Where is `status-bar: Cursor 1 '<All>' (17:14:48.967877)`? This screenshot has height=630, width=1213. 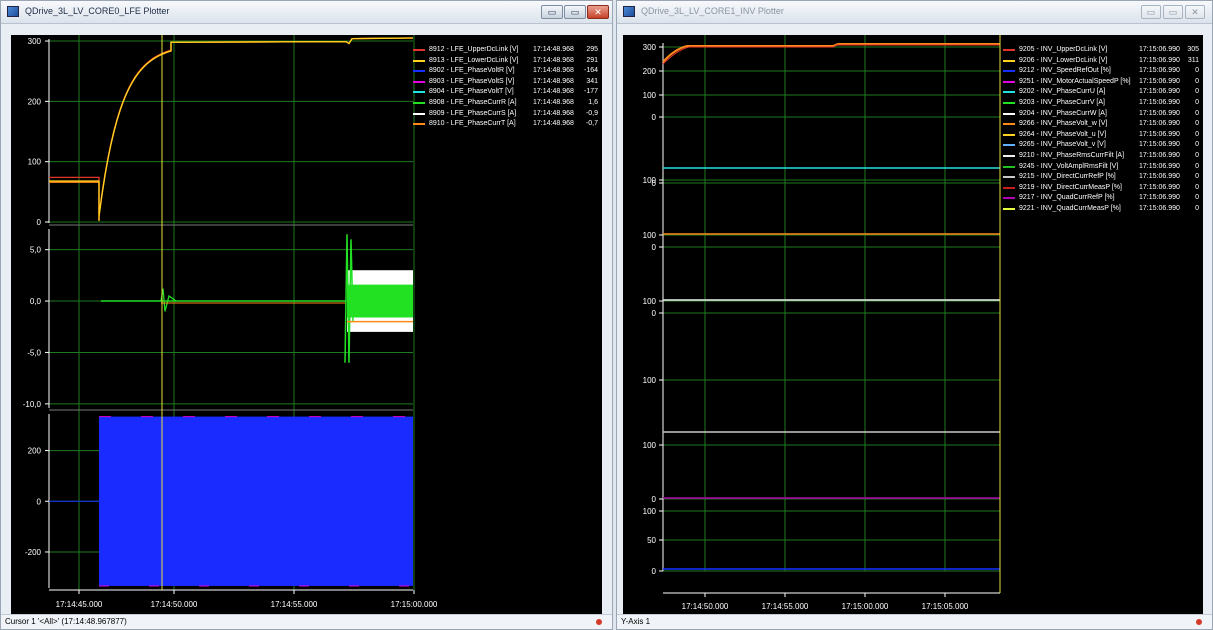
status-bar: Cursor 1 '<All>' (17:14:48.967877) is located at coordinates (306, 621).